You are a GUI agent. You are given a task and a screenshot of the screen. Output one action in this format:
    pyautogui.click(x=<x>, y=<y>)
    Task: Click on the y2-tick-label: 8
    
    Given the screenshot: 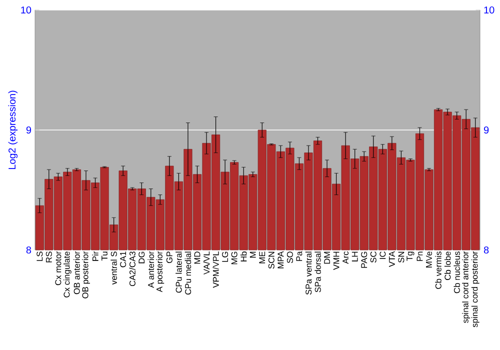 What is the action you would take?
    pyautogui.click(x=486, y=250)
    